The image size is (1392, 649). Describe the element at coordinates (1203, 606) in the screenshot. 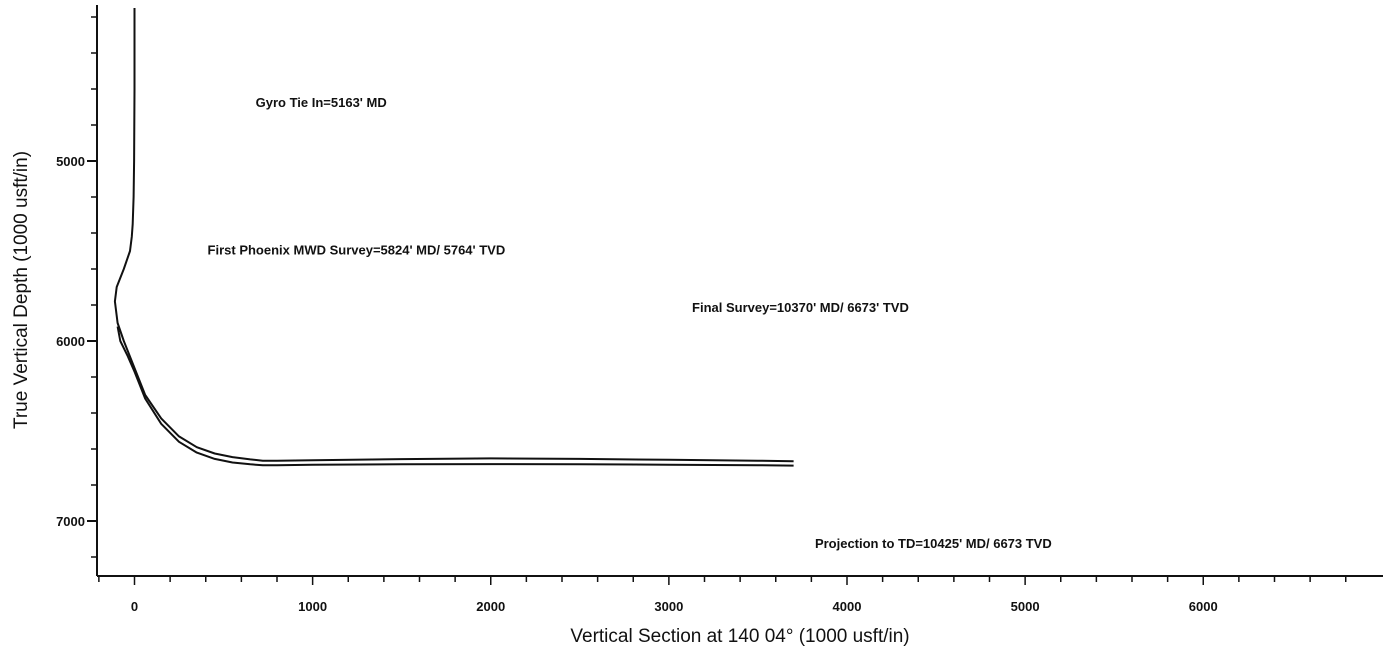

I see `x-tick-label: 6000` at that location.